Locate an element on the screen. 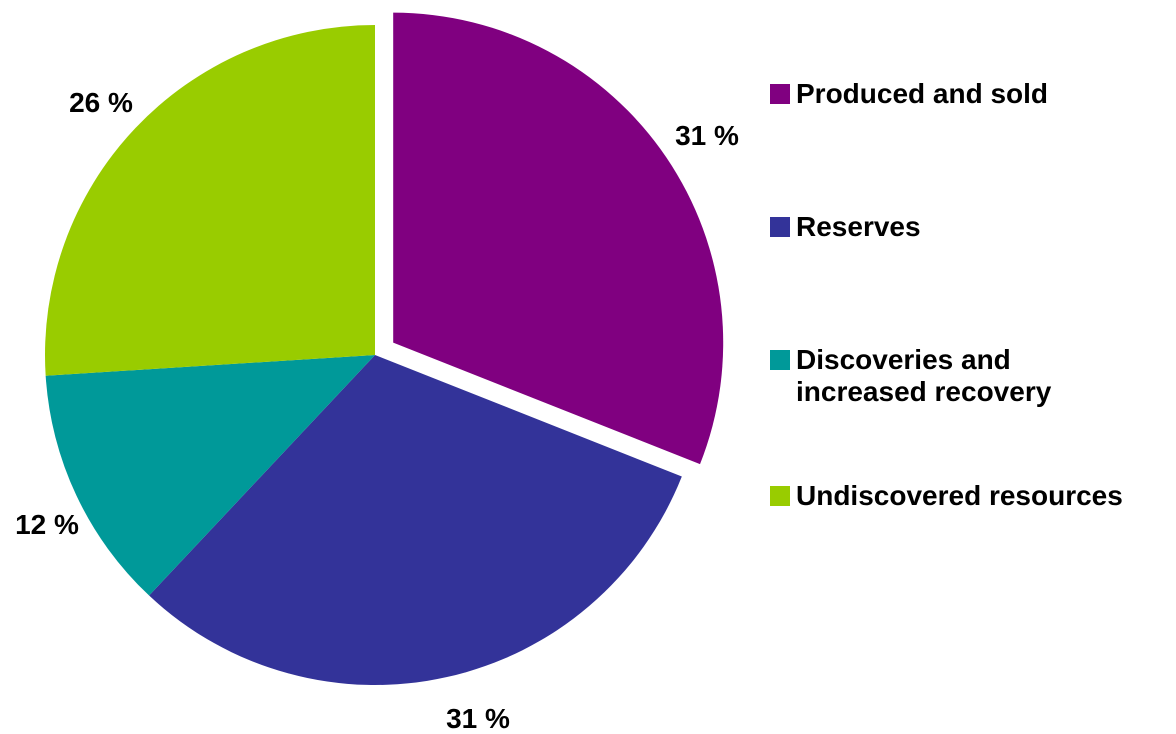 The image size is (1176, 734). legend-item-undiscovered-resources: Undiscovered resources is located at coordinates (946, 496).